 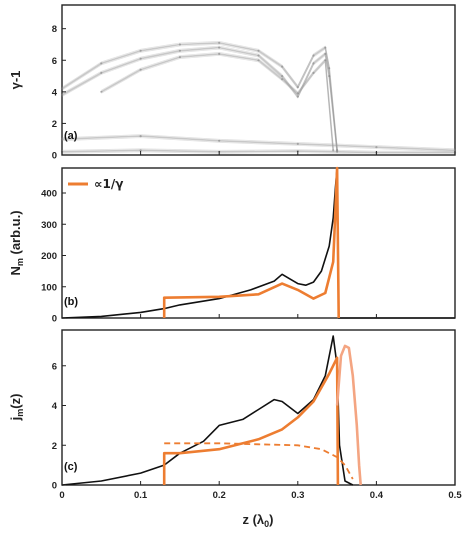 What do you see at coordinates (16, 242) in the screenshot?
I see `panel-b-ylabel: Nm (arb.u.)` at bounding box center [16, 242].